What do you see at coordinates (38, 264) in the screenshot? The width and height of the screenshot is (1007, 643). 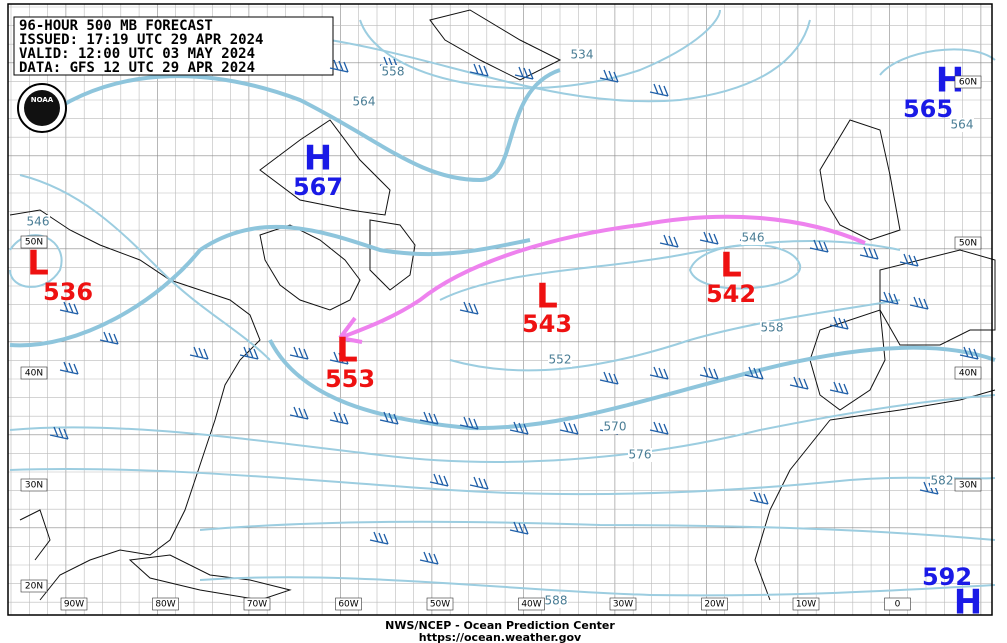 I see `center-letter: L` at bounding box center [38, 264].